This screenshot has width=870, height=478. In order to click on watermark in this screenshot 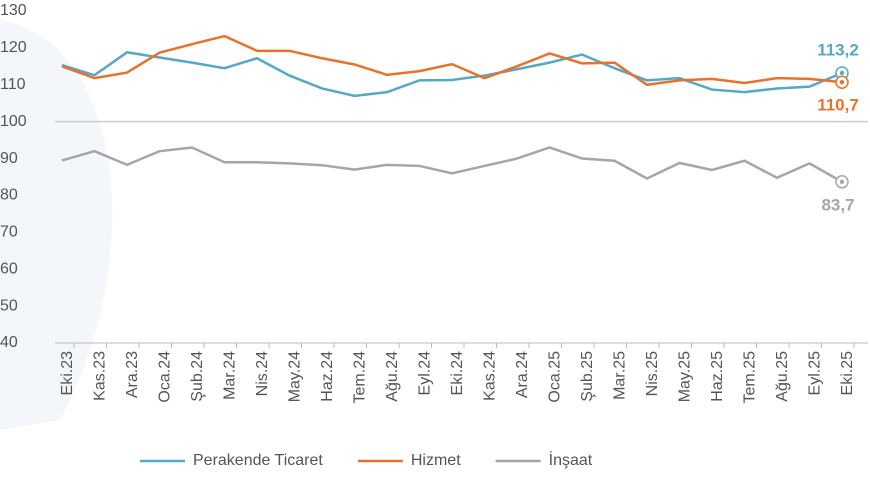, I will do `click(56, 225)`.